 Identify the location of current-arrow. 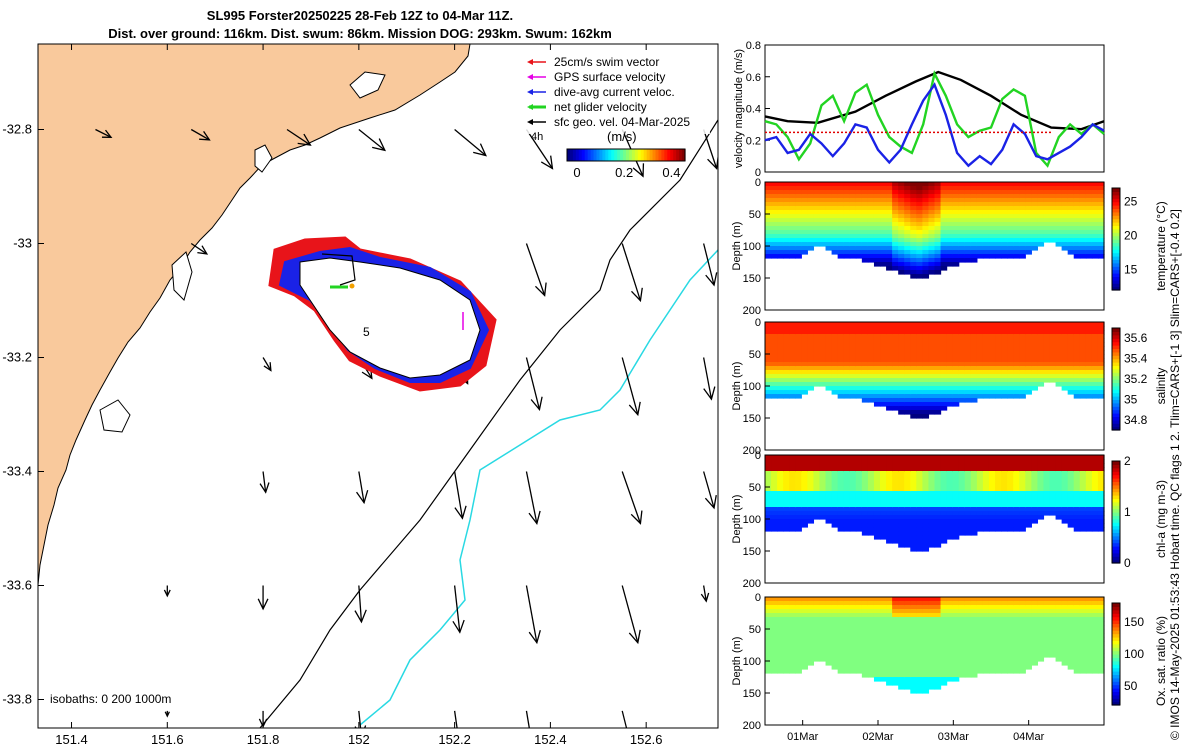
(361, 487).